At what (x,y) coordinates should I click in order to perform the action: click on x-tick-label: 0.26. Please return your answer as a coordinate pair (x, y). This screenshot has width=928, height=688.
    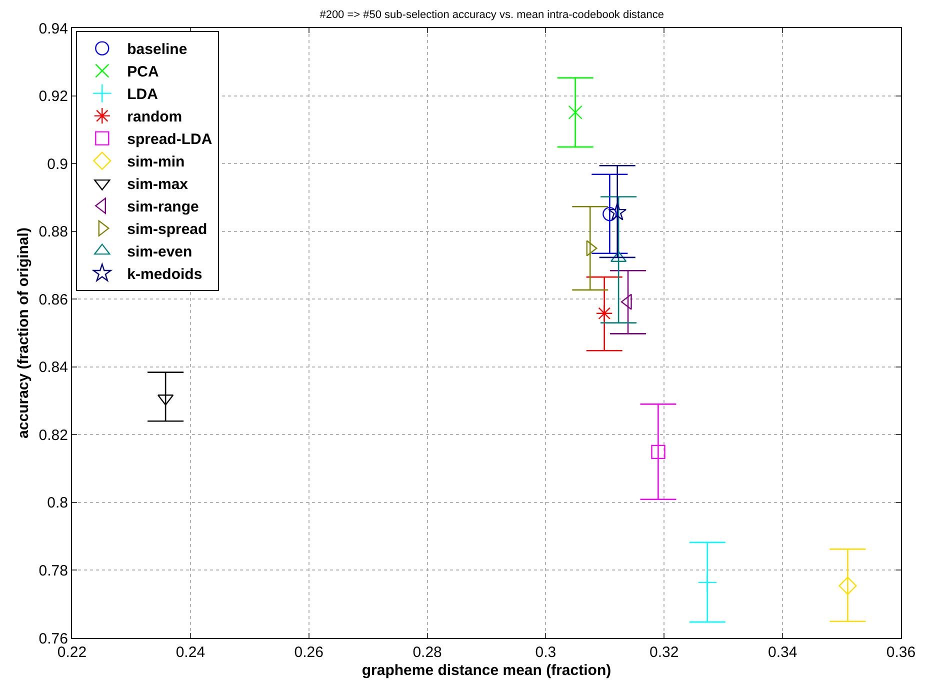
    Looking at the image, I should click on (309, 652).